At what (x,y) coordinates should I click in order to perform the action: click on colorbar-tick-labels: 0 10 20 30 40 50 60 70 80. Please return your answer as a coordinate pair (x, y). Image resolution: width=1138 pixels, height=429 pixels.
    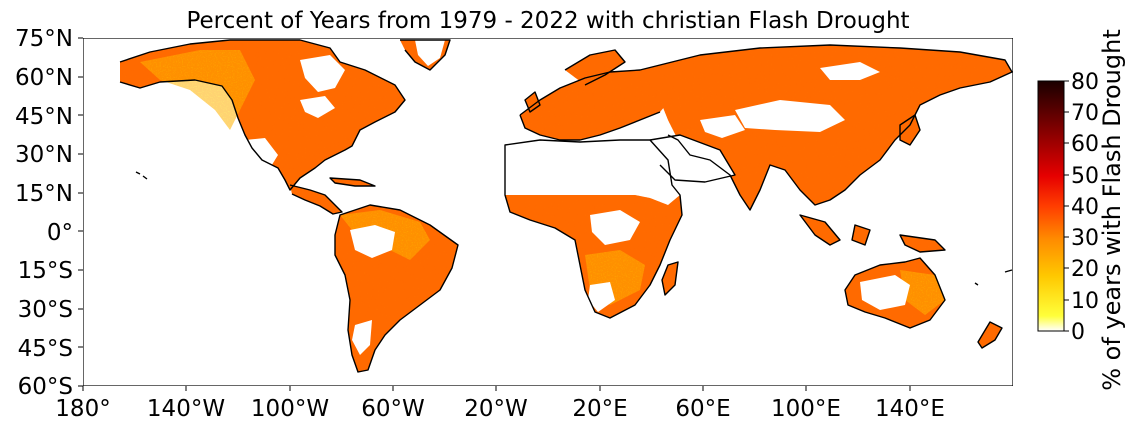
    Looking at the image, I should click on (1085, 207).